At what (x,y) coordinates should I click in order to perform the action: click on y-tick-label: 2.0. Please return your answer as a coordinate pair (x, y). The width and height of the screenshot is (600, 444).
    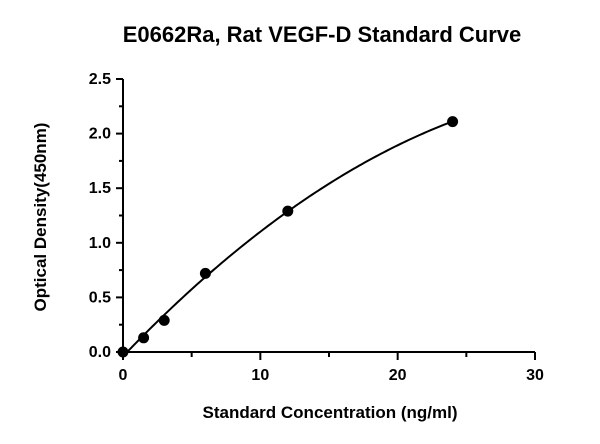
    Looking at the image, I should click on (100, 134).